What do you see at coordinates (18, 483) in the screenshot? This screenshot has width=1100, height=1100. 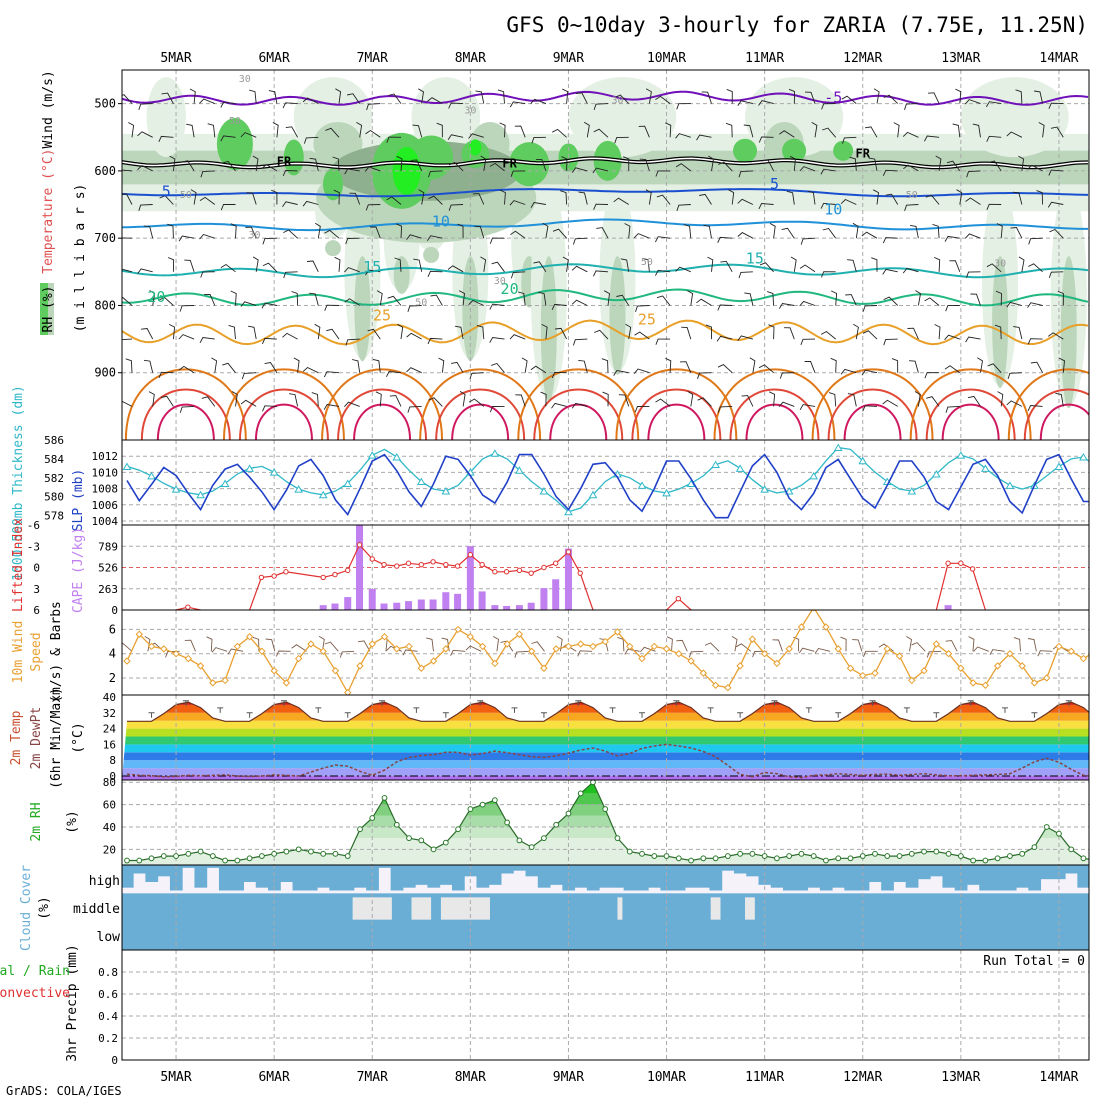 I see `thickness-axis-label: 1000-500mb Thickness (dm)` at bounding box center [18, 483].